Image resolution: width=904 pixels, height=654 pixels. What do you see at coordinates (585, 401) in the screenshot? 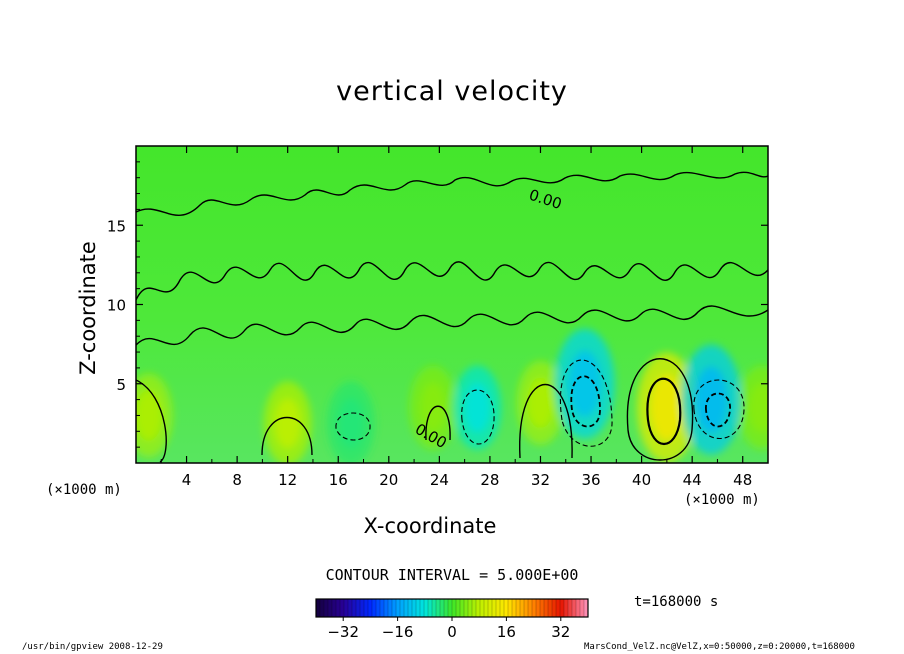
I see `contour-neg-36-inner` at bounding box center [585, 401].